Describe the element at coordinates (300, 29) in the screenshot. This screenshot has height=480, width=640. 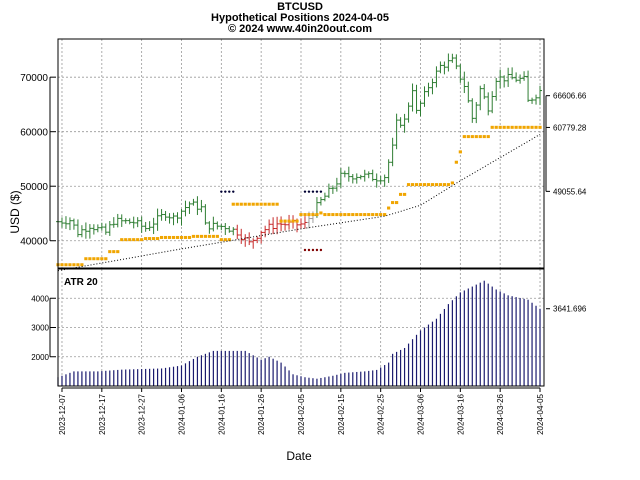
I see `chart-copyright: © 2024 www.40in20out.com` at that location.